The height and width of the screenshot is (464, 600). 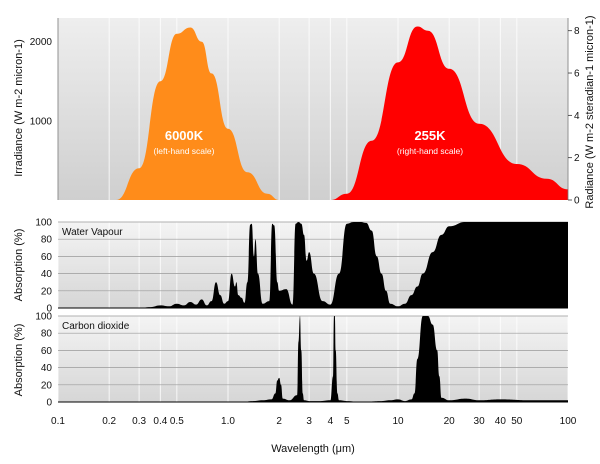 I want to click on label-255k: 255K, so click(x=430, y=135).